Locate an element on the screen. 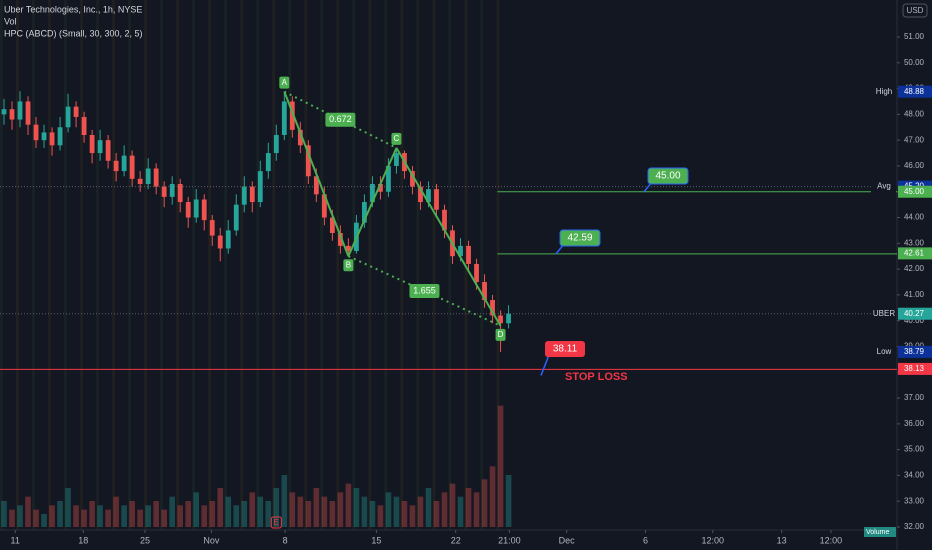 The height and width of the screenshot is (550, 932). y-tick-label: 46.00 is located at coordinates (914, 165).